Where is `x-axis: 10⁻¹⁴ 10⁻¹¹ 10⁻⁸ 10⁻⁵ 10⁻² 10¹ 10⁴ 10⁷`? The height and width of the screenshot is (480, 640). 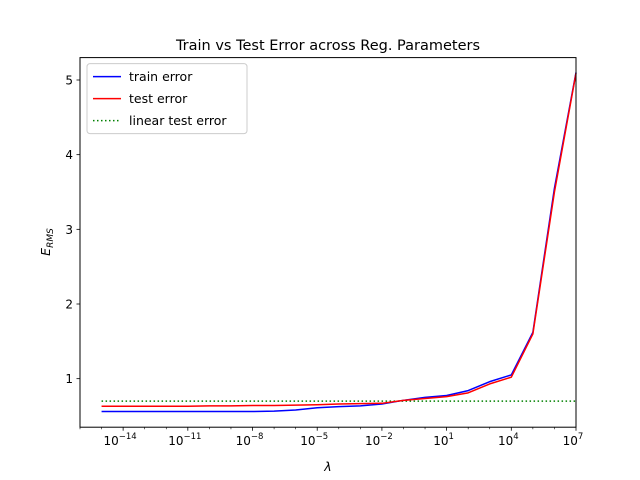 x-axis: 10⁻¹⁴ 10⁻¹¹ 10⁻⁸ 10⁻⁵ 10⁻² 10¹ 10⁴ 10⁷ is located at coordinates (331, 437).